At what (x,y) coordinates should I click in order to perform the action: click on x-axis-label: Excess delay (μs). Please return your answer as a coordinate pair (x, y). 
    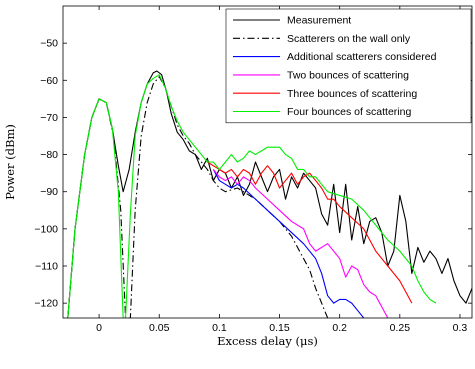
    Looking at the image, I should click on (267, 341).